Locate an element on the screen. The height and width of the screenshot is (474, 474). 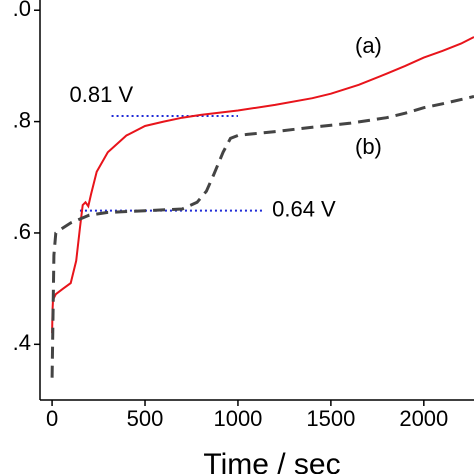
x-tick-label: 500 is located at coordinates (145, 418).